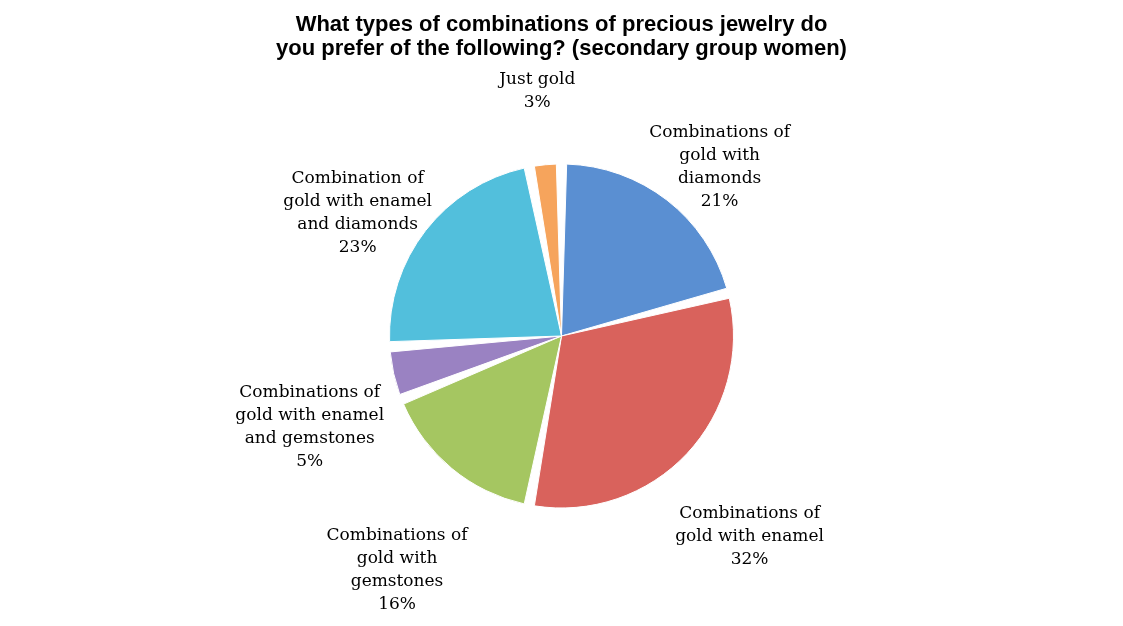 This screenshot has width=1123, height=626. I want to click on slice-label: Combinations of gold with gemstones, so click(398, 556).